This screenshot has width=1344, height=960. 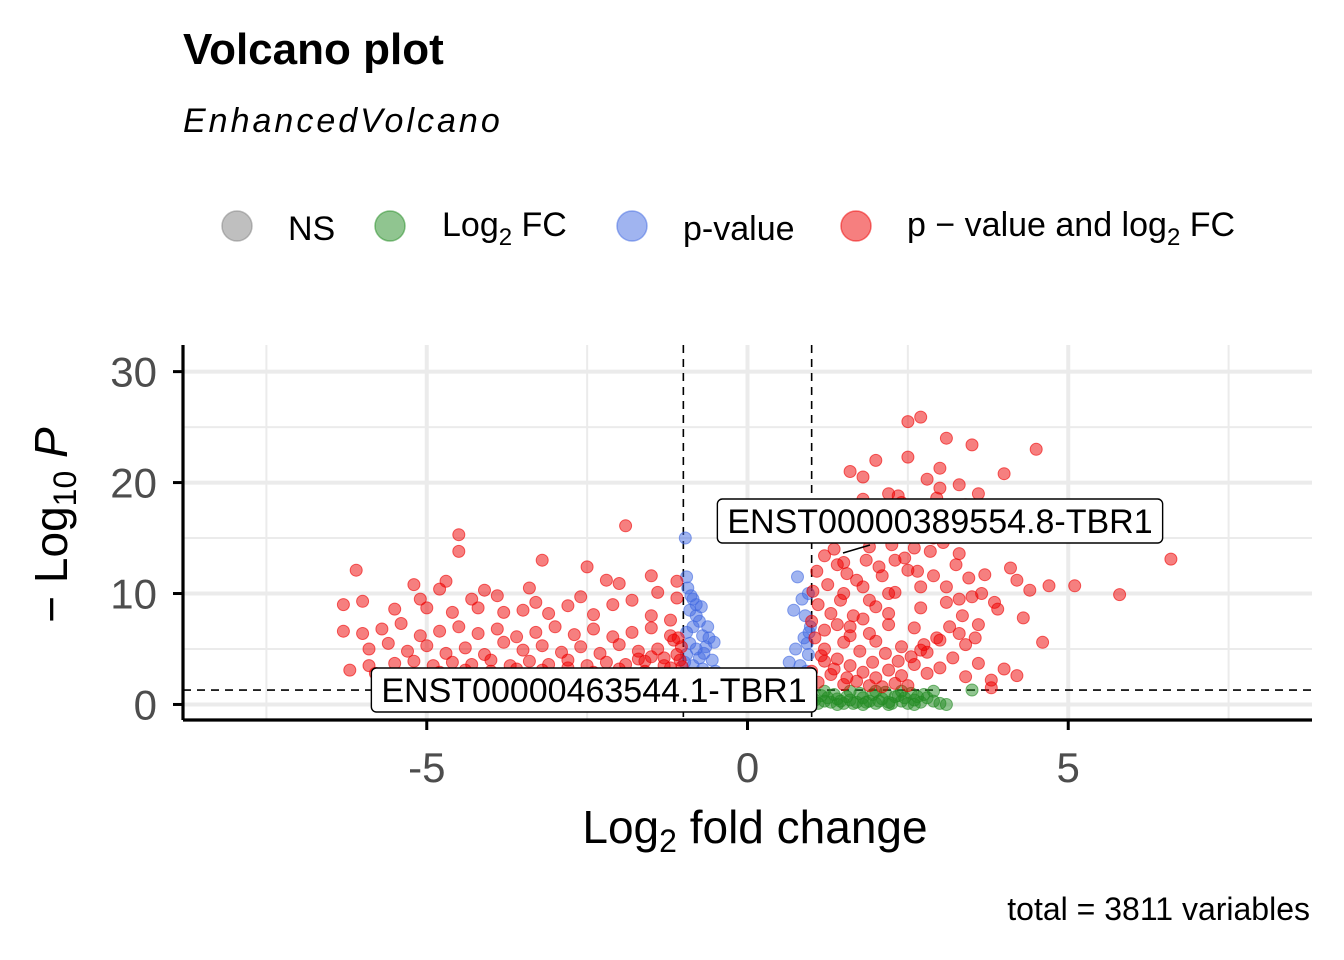 I want to click on y-tick-label: 0, so click(x=145, y=704).